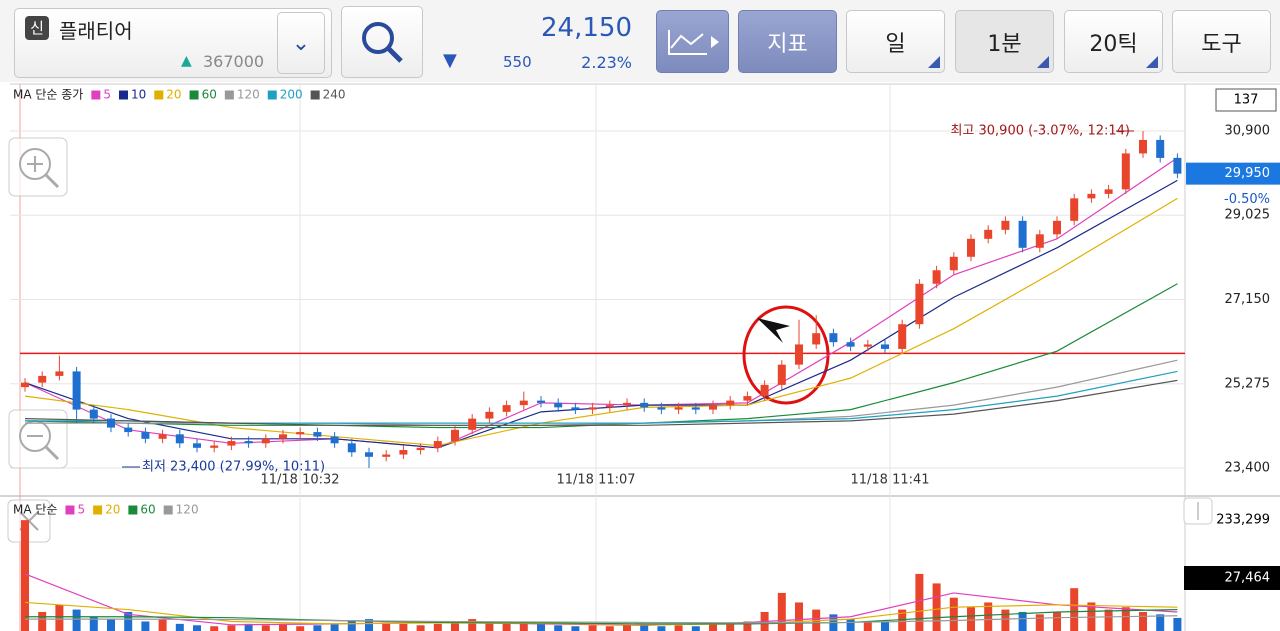  What do you see at coordinates (1233, 173) in the screenshot?
I see `current-price-box` at bounding box center [1233, 173].